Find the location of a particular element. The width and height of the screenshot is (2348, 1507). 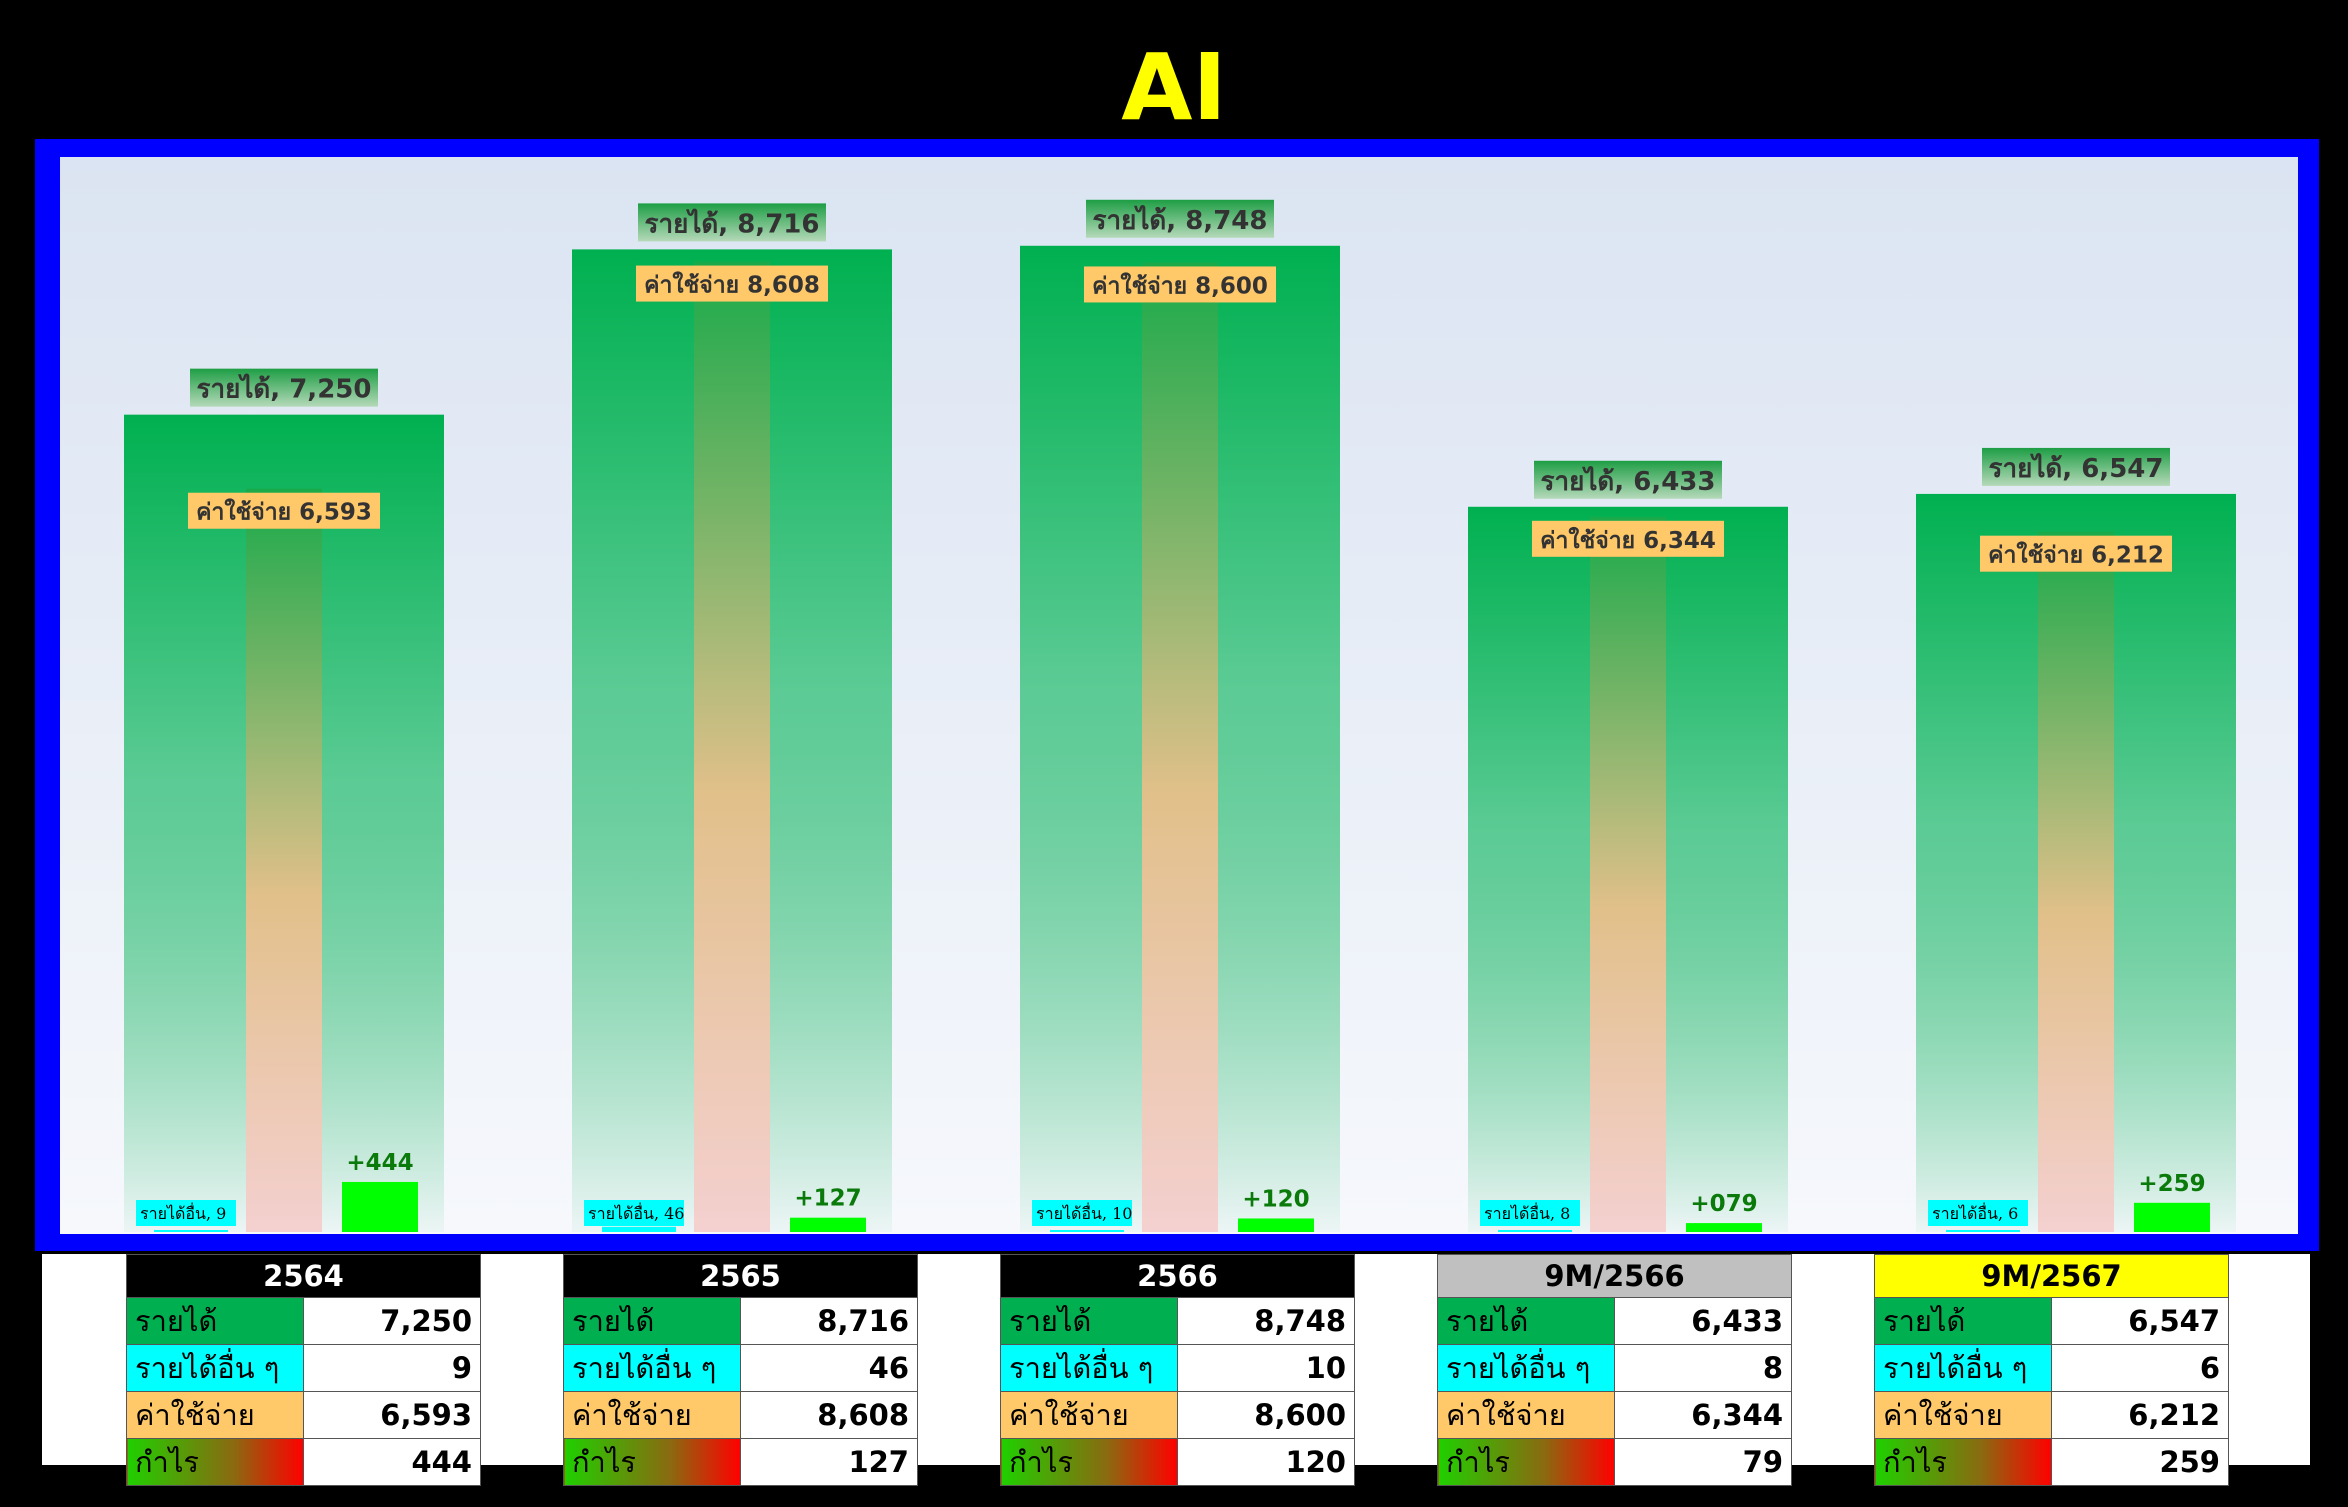

row-value: 6,212 is located at coordinates (2140, 1415).